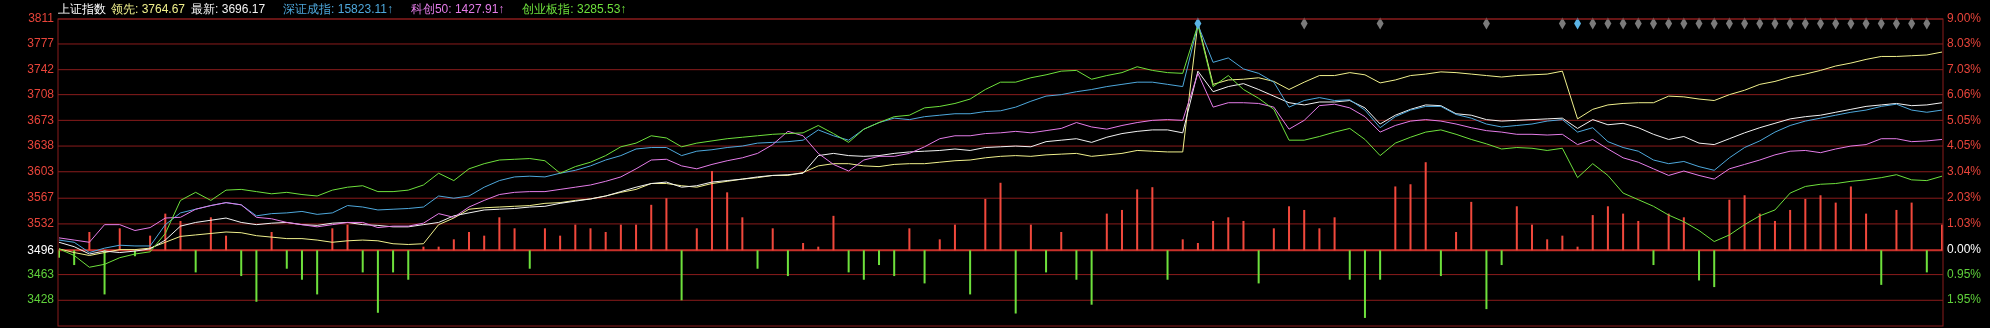 The width and height of the screenshot is (1990, 328). Describe the element at coordinates (1964, 68) in the screenshot. I see `y2-tick-label: 7.03%` at that location.